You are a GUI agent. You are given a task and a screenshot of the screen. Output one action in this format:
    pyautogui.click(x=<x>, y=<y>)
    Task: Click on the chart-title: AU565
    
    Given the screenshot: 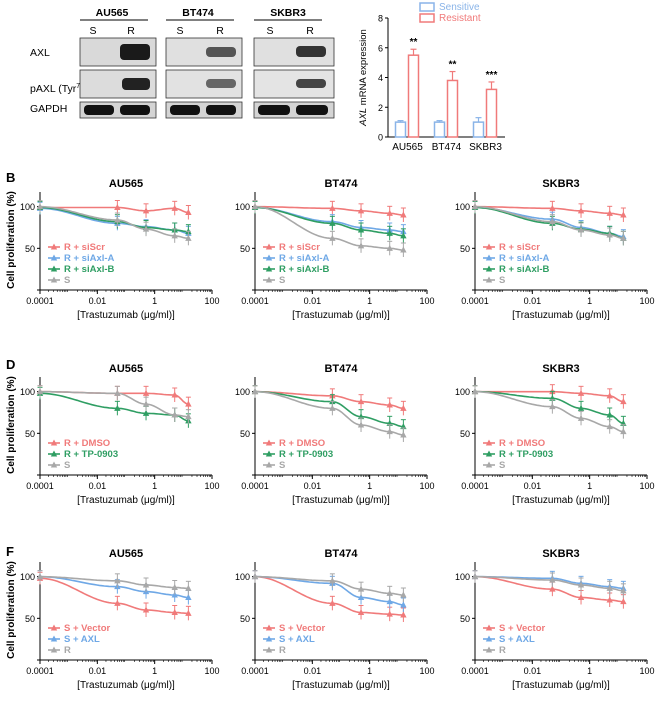 What is the action you would take?
    pyautogui.click(x=126, y=369)
    